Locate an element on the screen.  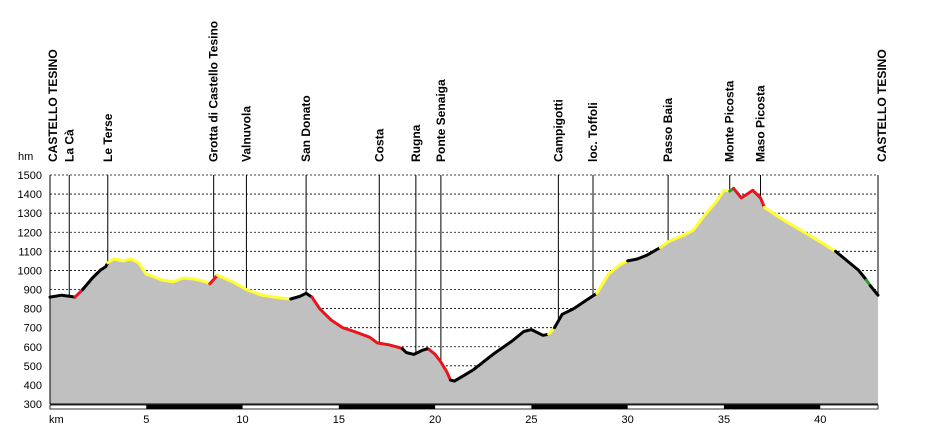
waypoint-label: La Cà is located at coordinates (69, 145).